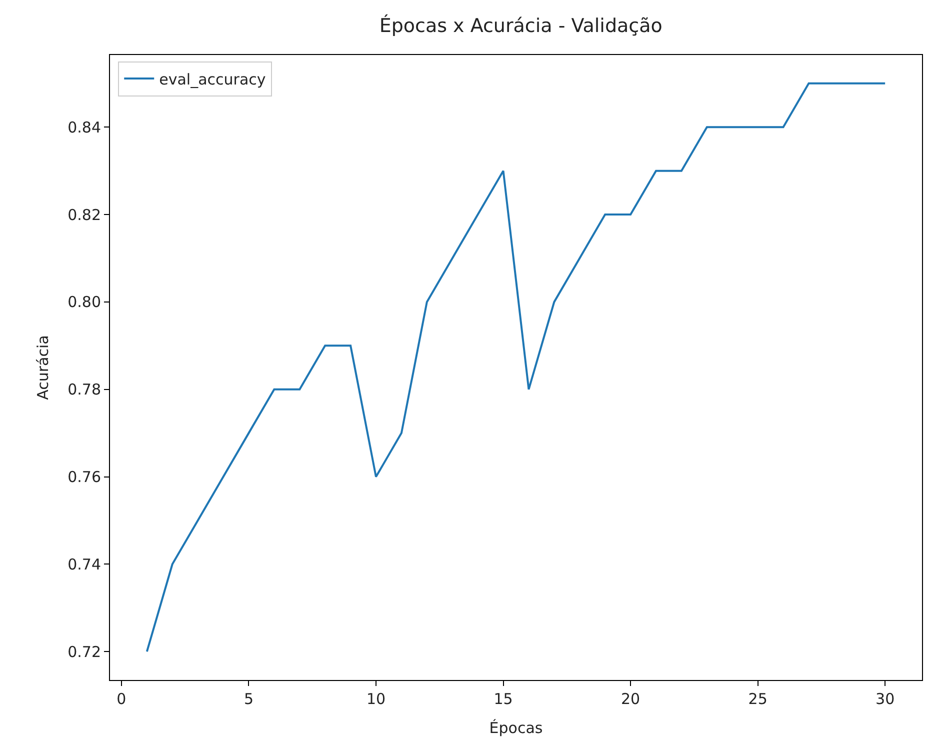  I want to click on x-axis-title: Épocas, so click(516, 728).